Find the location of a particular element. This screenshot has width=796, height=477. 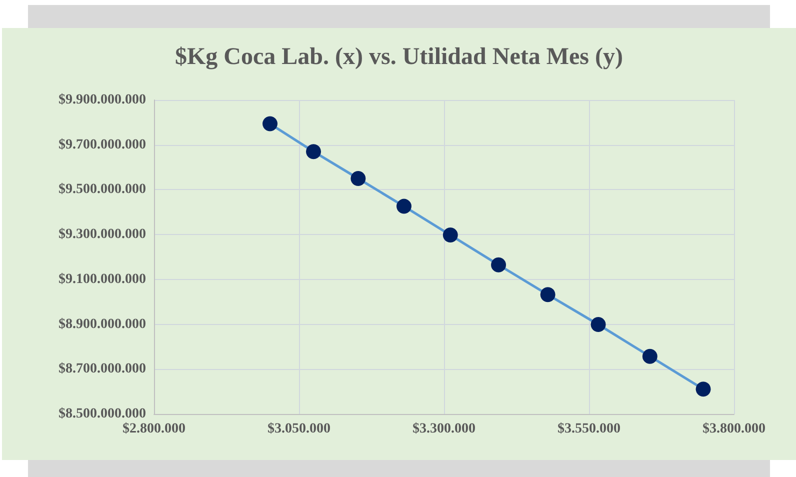

chart-title: $Kg Coca Lab. (x) vs. Utilidad Neta Mes (y) is located at coordinates (399, 57).